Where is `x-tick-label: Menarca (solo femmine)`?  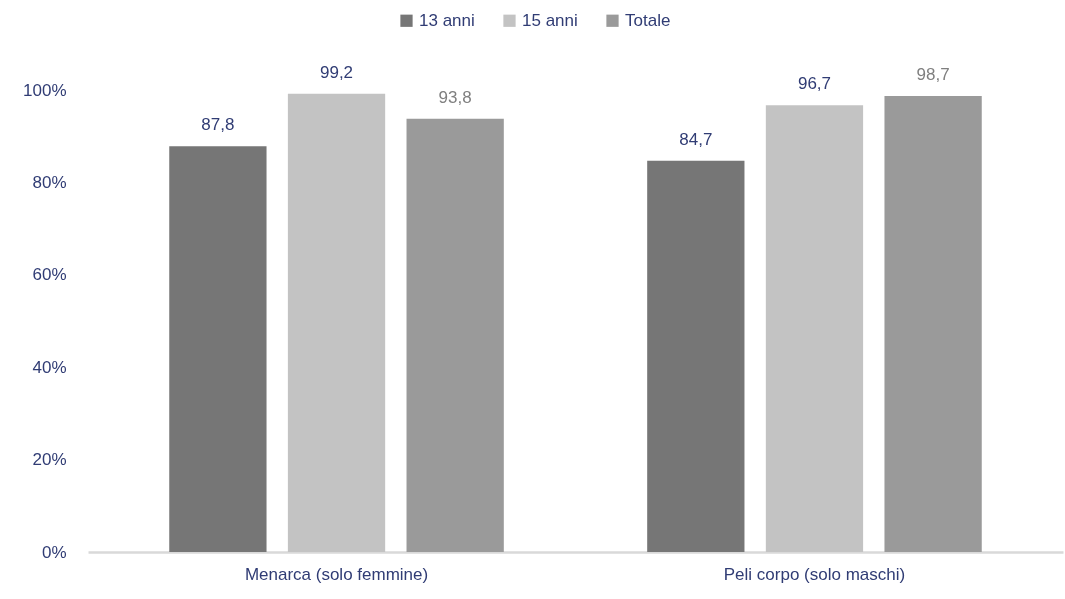
x-tick-label: Menarca (solo femmine) is located at coordinates (336, 574).